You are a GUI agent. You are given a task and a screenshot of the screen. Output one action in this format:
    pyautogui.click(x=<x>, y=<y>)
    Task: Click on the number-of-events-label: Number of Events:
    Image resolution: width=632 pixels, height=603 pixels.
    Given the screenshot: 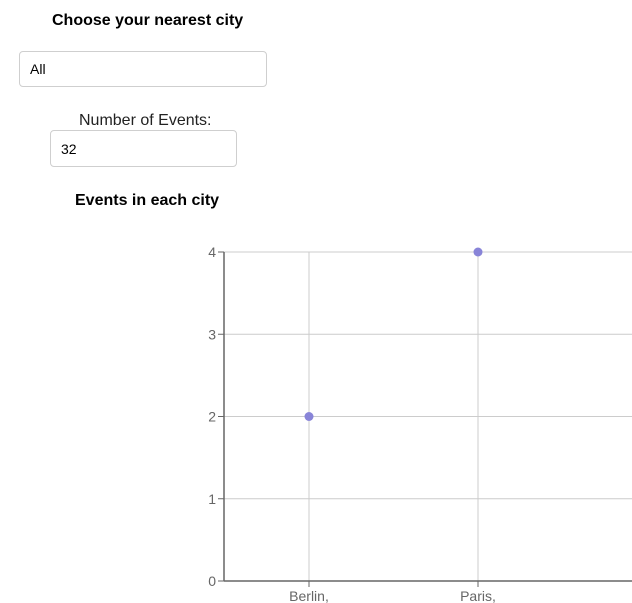 What is the action you would take?
    pyautogui.click(x=145, y=120)
    